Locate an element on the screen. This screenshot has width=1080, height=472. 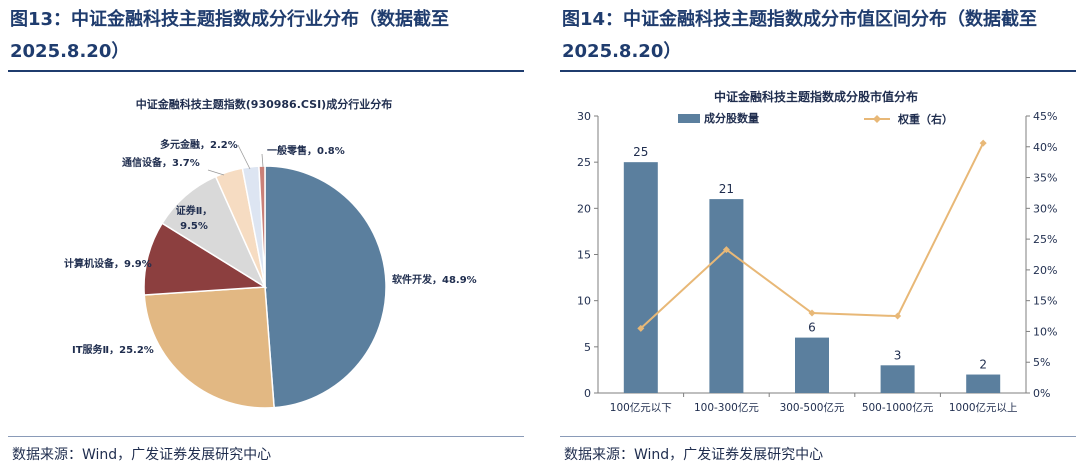
weight-line is located at coordinates (812, 236).